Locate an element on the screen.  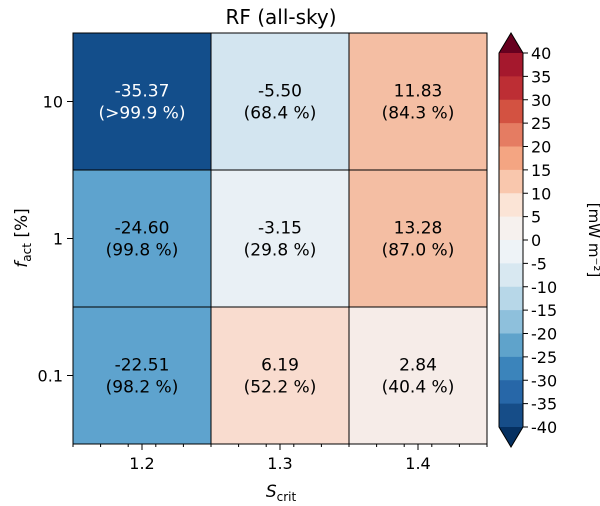
colorbar-tick-label: 35 is located at coordinates (541, 76).